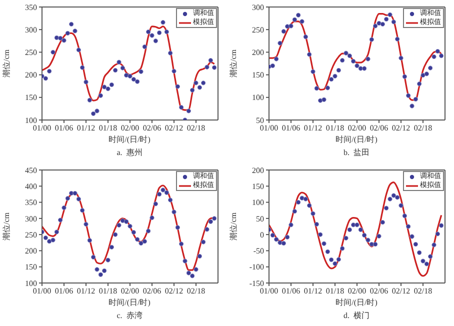 This screenshot has width=454, height=326. What do you see at coordinates (86, 291) in the screenshot?
I see `x-tick-label: 01/12` at bounding box center [86, 291].